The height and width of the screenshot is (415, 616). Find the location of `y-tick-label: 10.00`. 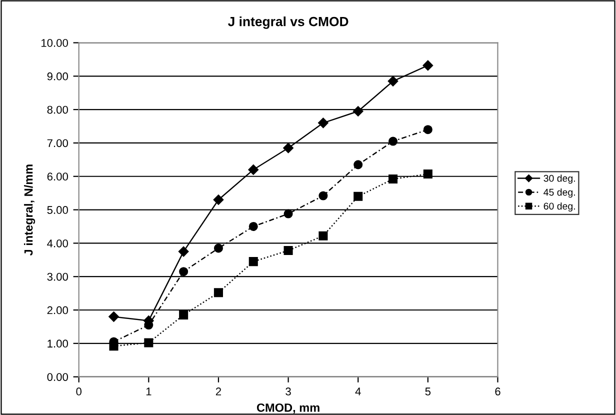

y-tick-label: 10.00 is located at coordinates (54, 43).